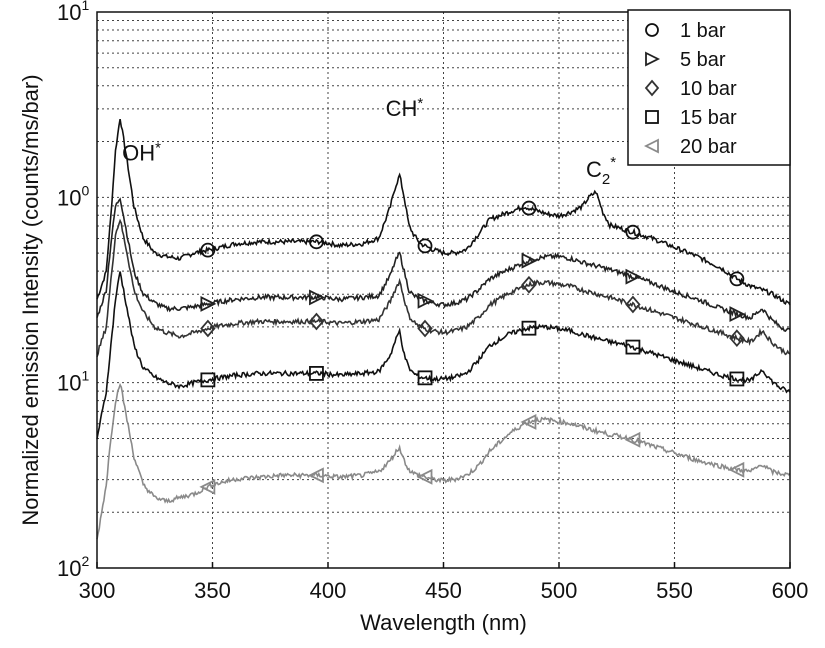  What do you see at coordinates (708, 118) in the screenshot?
I see `legend-entry-label: 15 bar` at bounding box center [708, 118].